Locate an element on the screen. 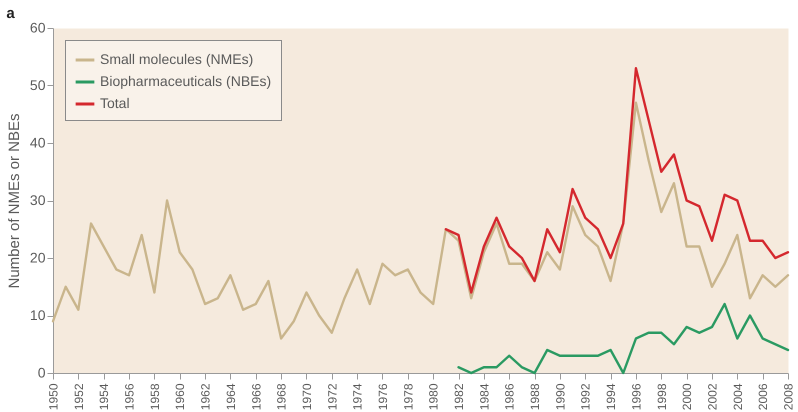  x-tick-label: 1978 is located at coordinates (408, 396).